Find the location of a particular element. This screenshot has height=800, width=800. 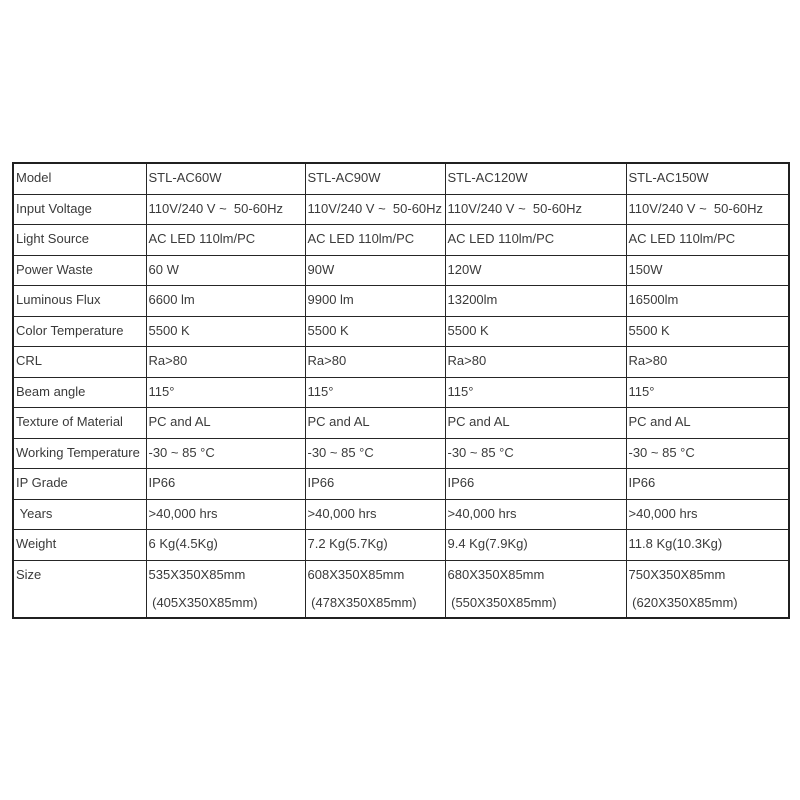

spec-cell: 750X350X85mm (620X350X85mm) is located at coordinates (707, 588).